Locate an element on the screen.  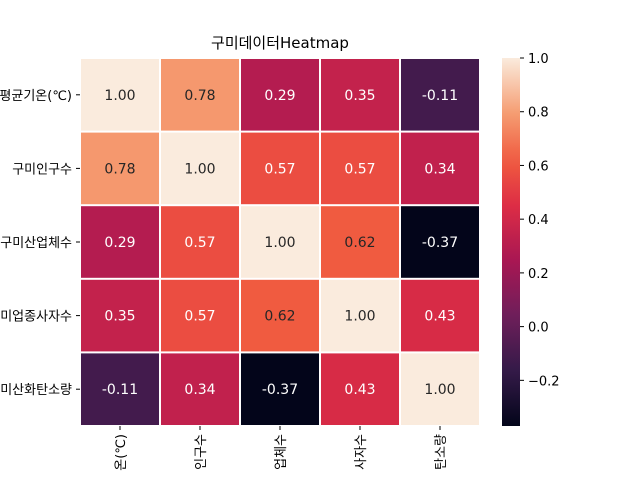
y-tick-label-1: 구미인구수 is located at coordinates (42, 169).